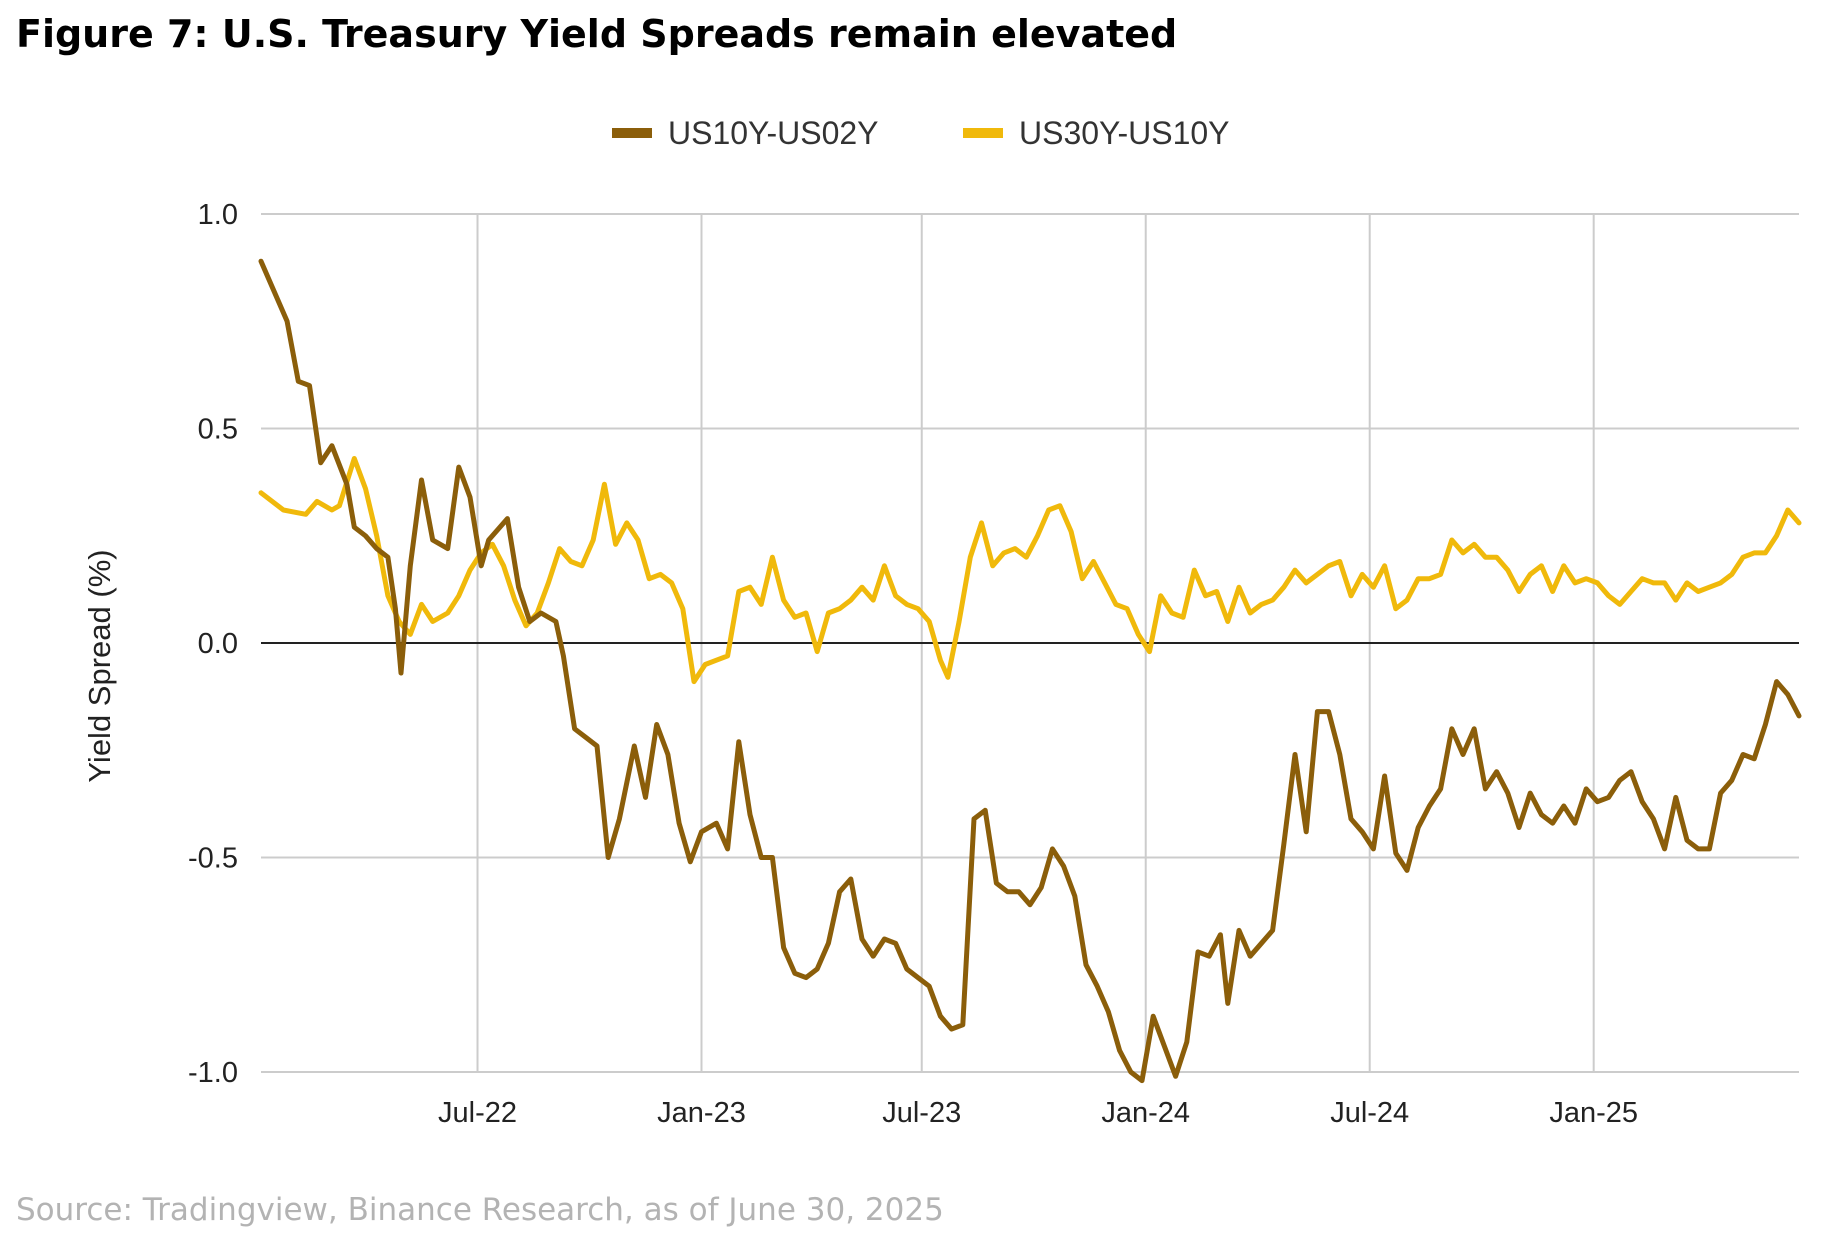 This screenshot has height=1242, width=1839. What do you see at coordinates (213, 859) in the screenshot?
I see `y-tick-label: -0.5` at bounding box center [213, 859].